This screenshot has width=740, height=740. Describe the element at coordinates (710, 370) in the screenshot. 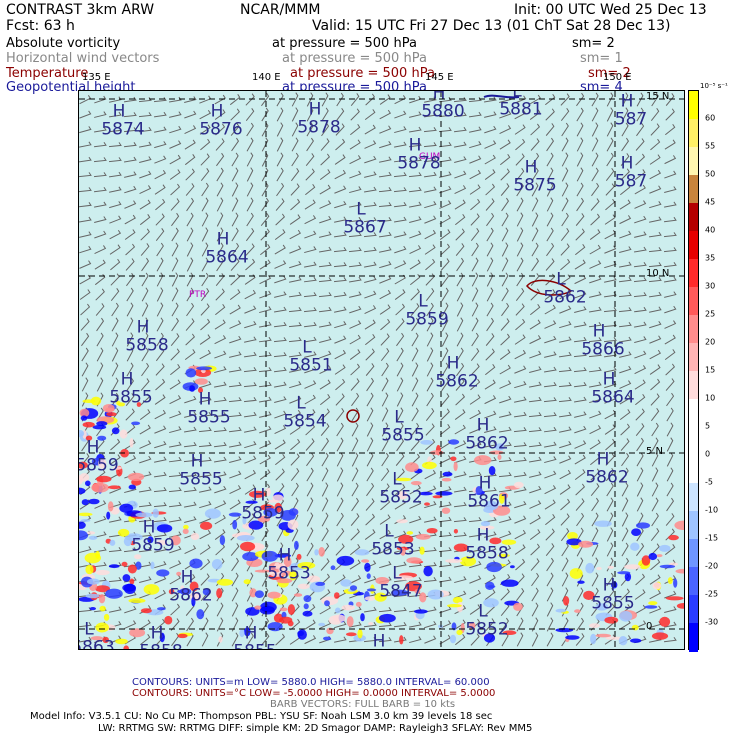

I see `colorbar-level-label: 15` at that location.